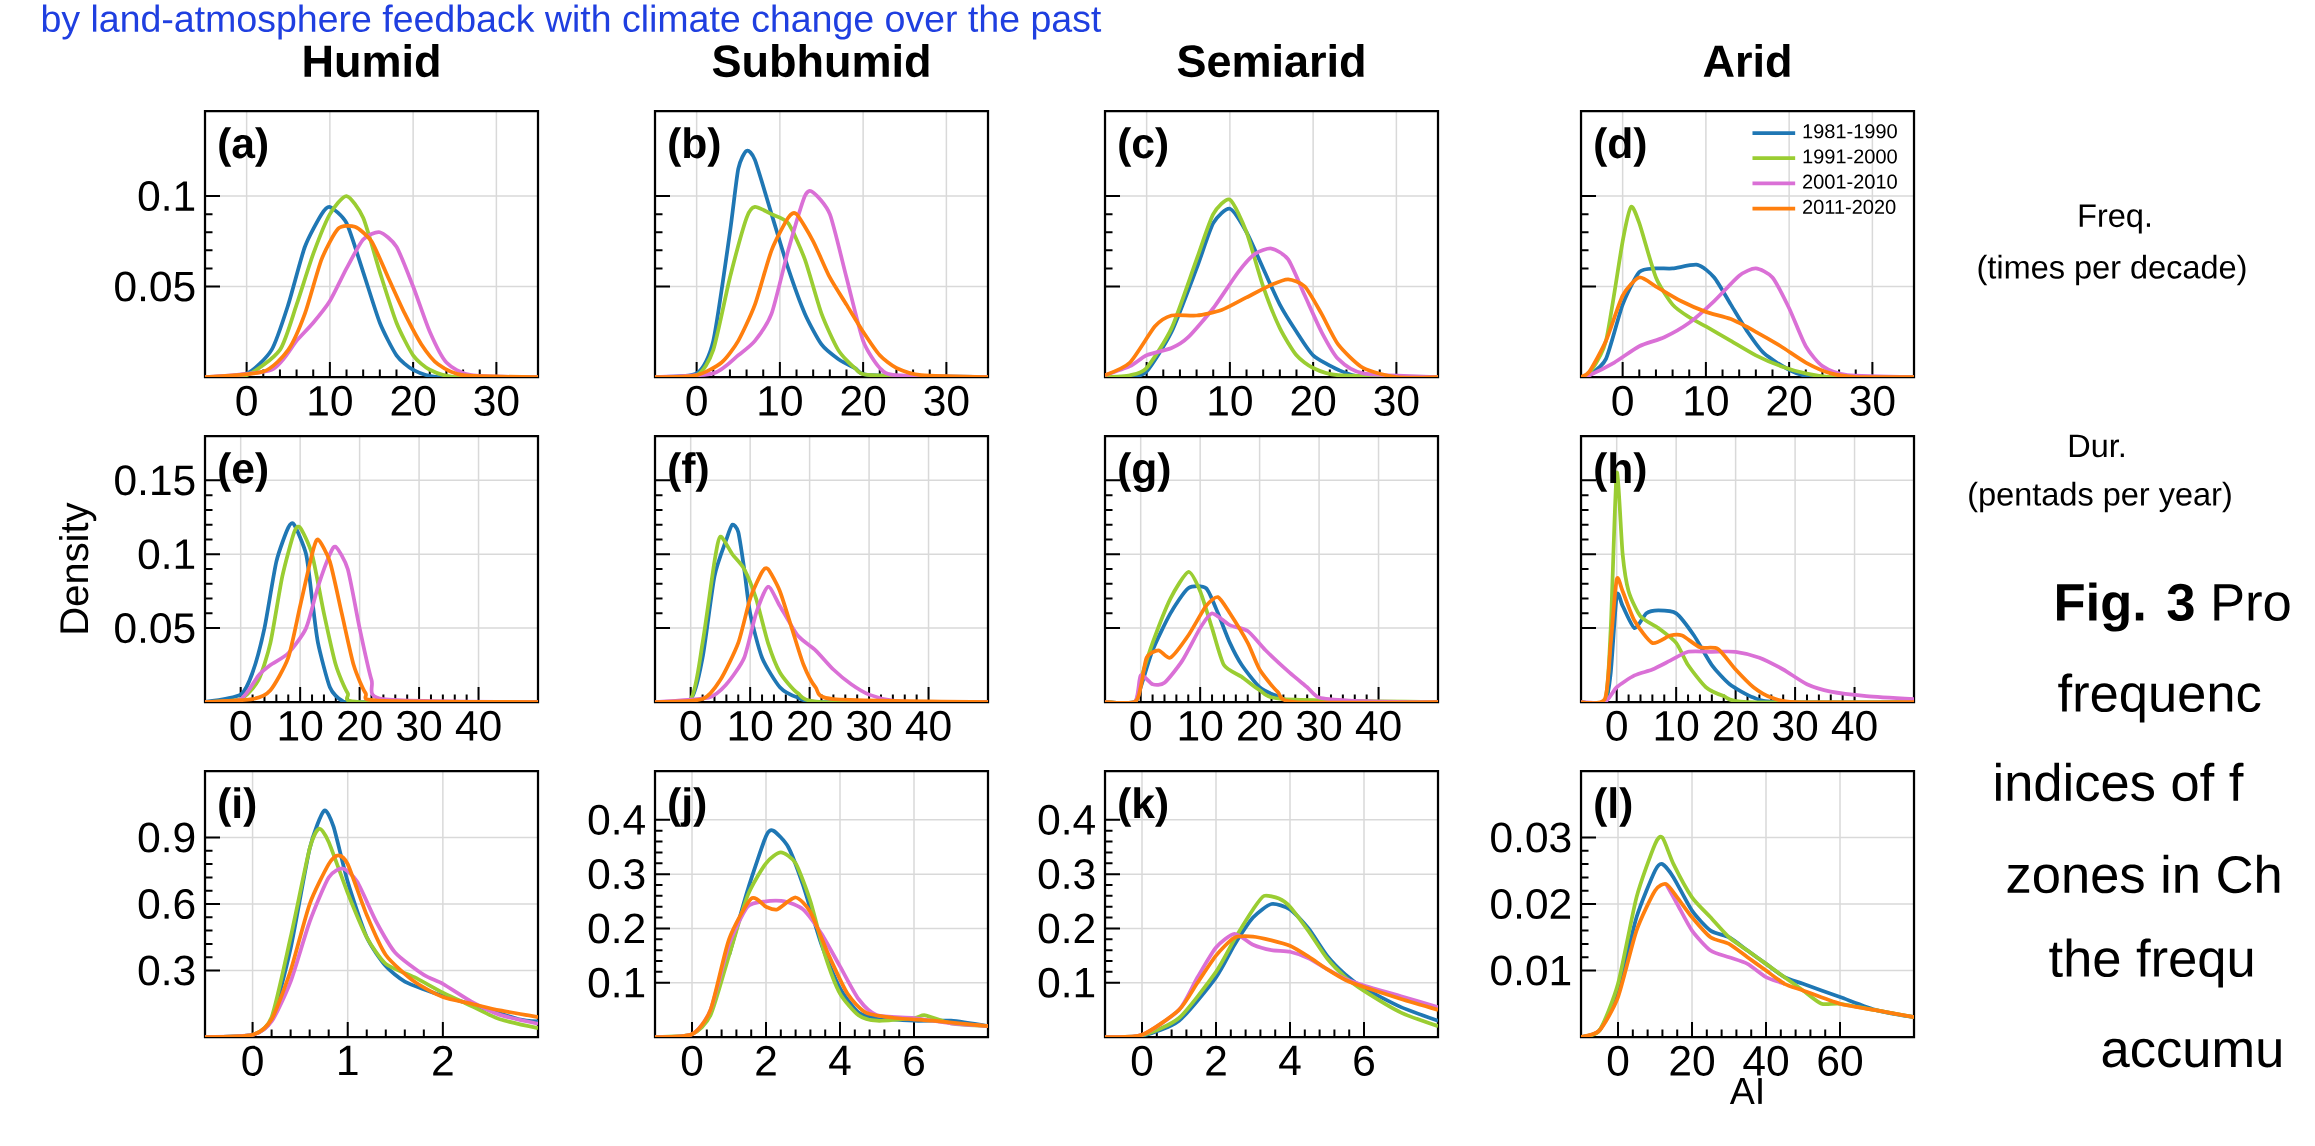 This screenshot has height=1146, width=2315. I want to click on chart-title: Semiarid, so click(1270, 61).